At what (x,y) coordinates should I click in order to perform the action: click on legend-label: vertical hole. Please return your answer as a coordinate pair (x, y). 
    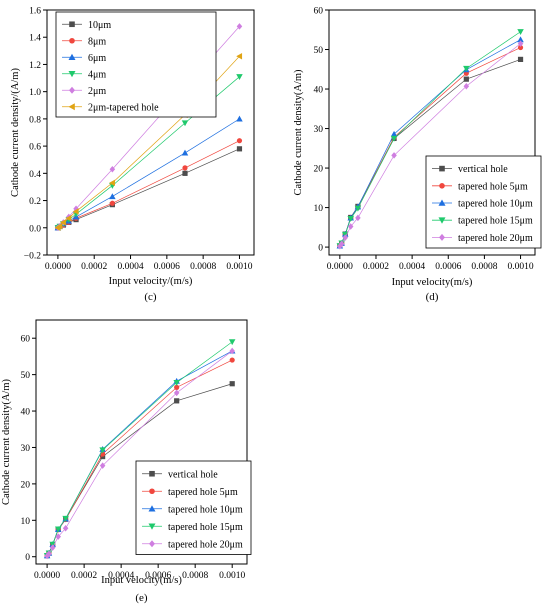
    Looking at the image, I should click on (193, 474).